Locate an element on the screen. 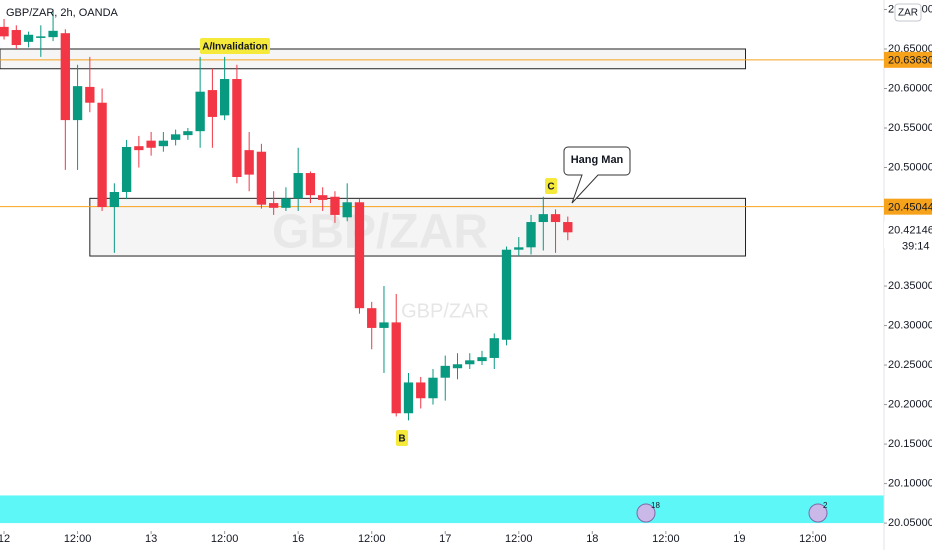 This screenshot has height=550, width=932. watermark-small: GBP/ZAR is located at coordinates (445, 311).